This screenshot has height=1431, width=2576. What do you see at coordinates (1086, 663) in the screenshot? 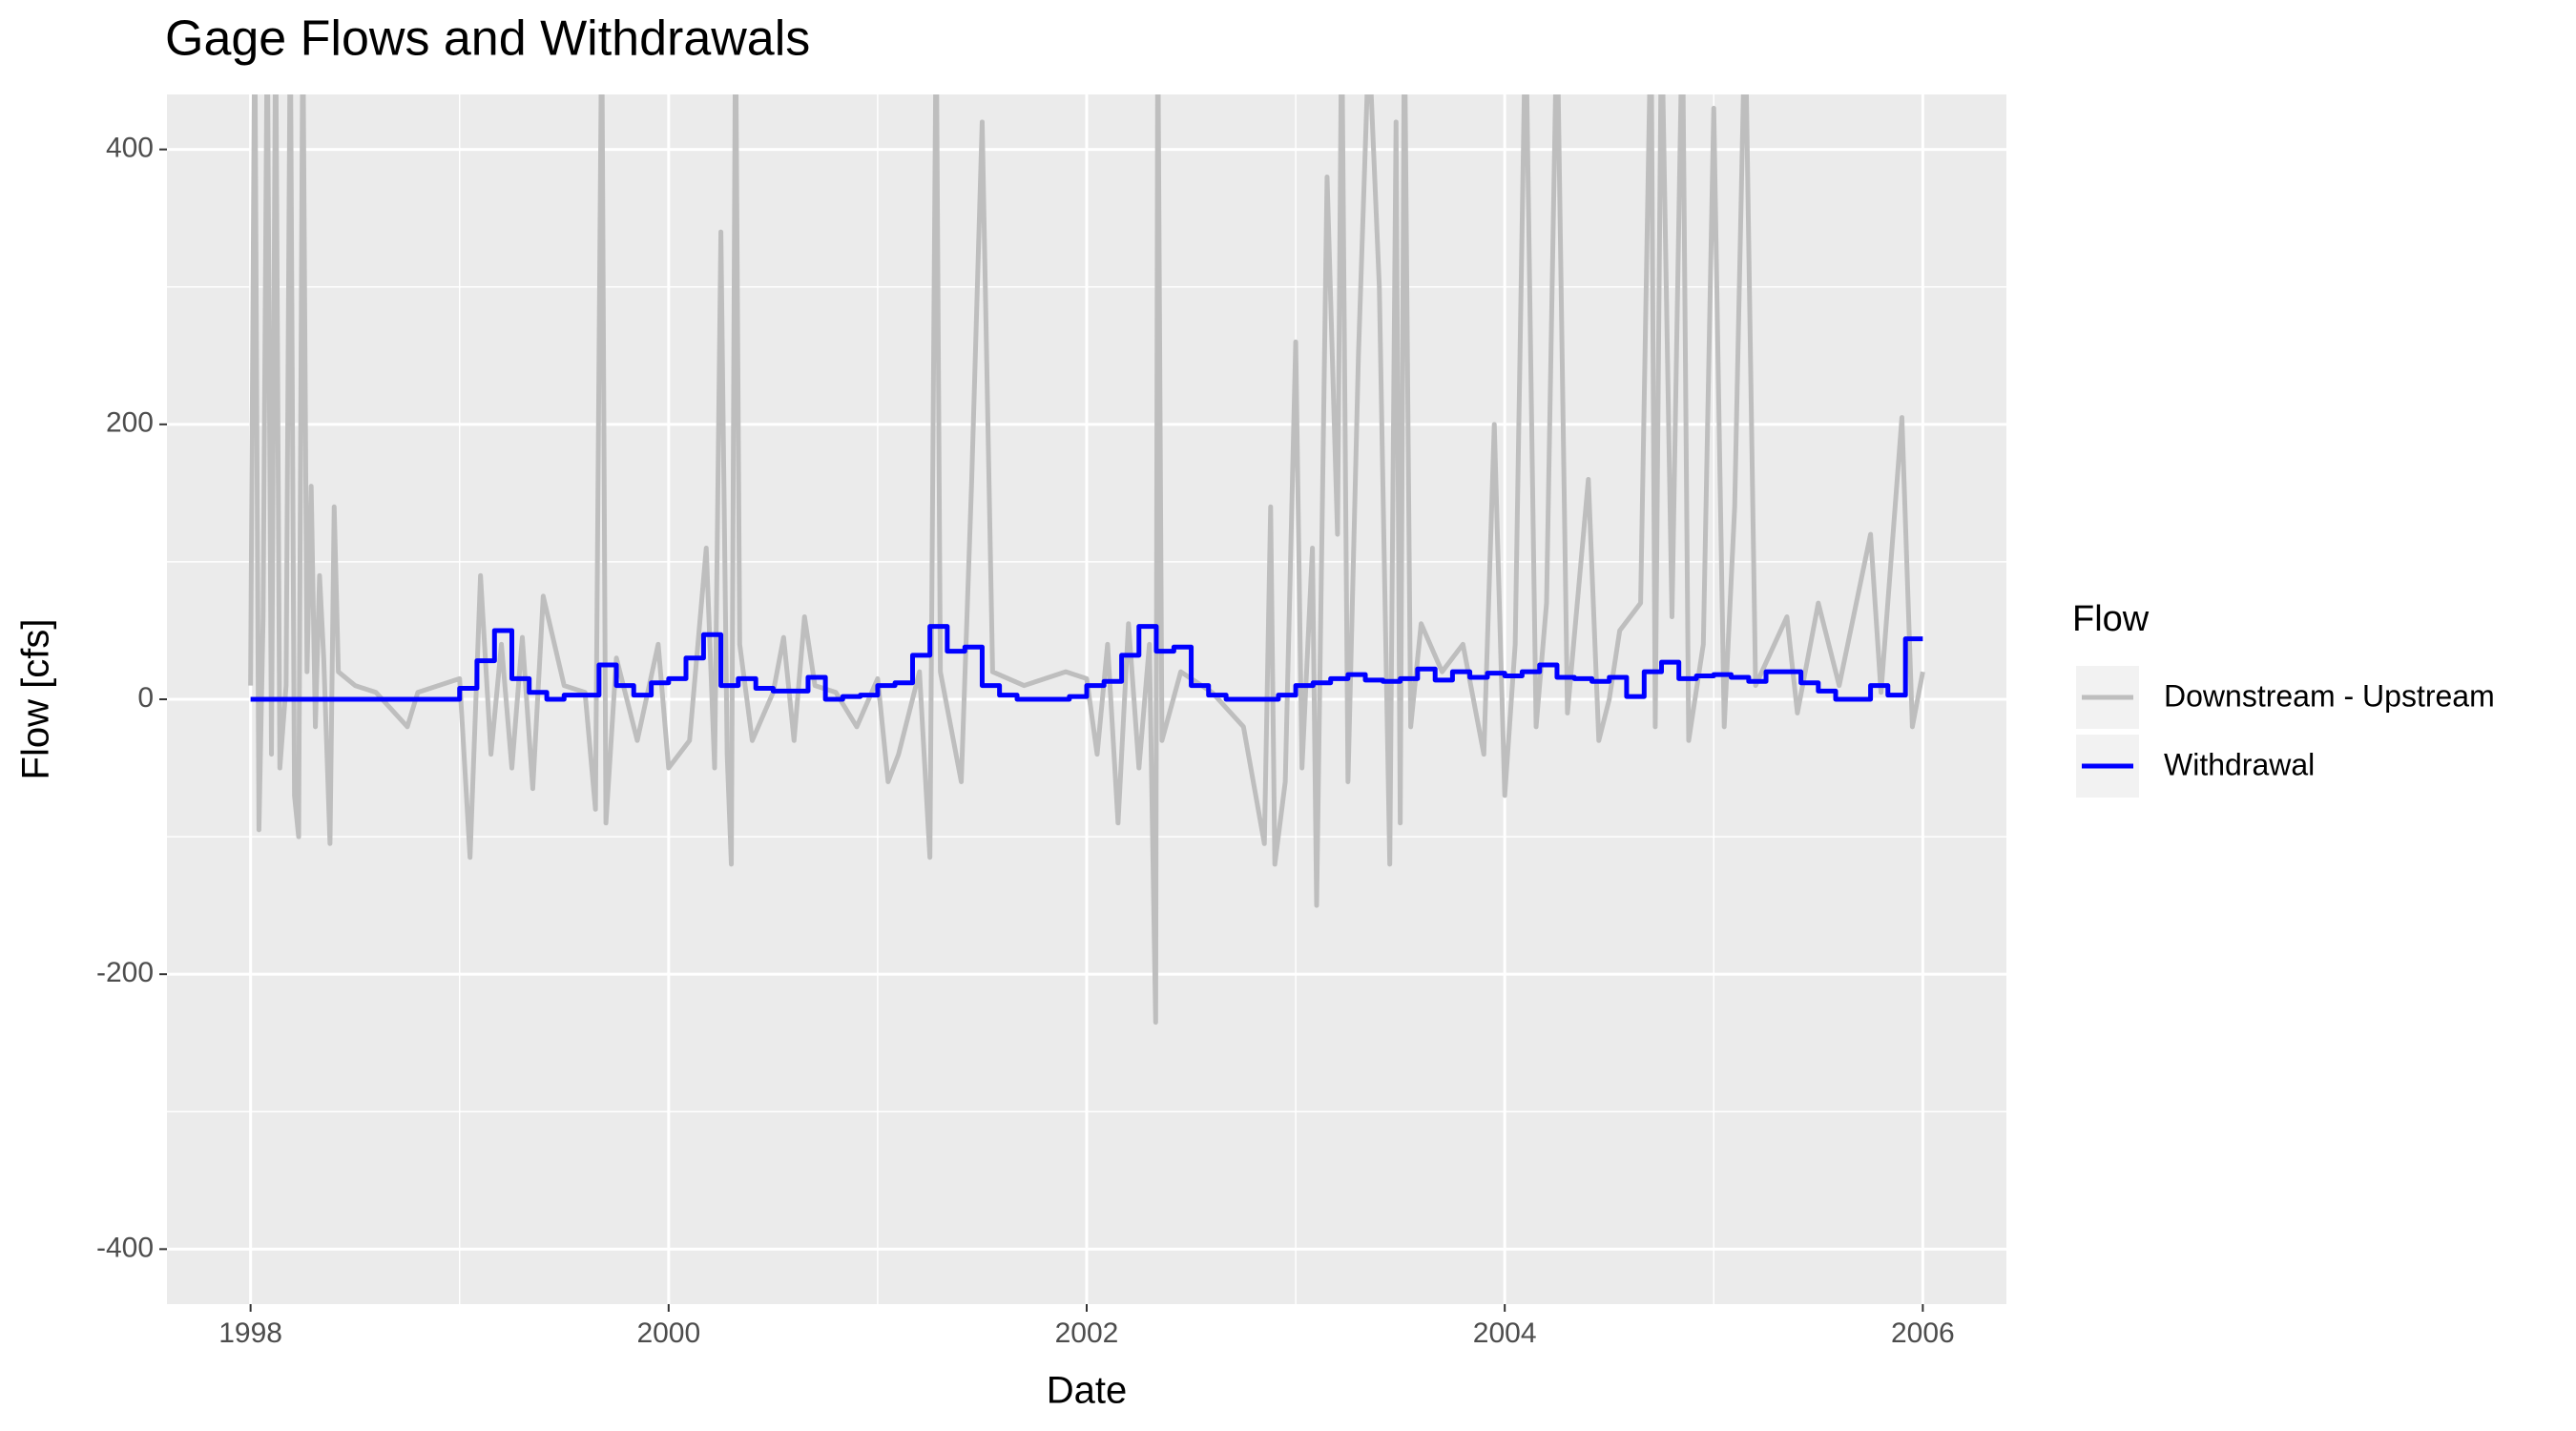
I see `series-line` at bounding box center [1086, 663].